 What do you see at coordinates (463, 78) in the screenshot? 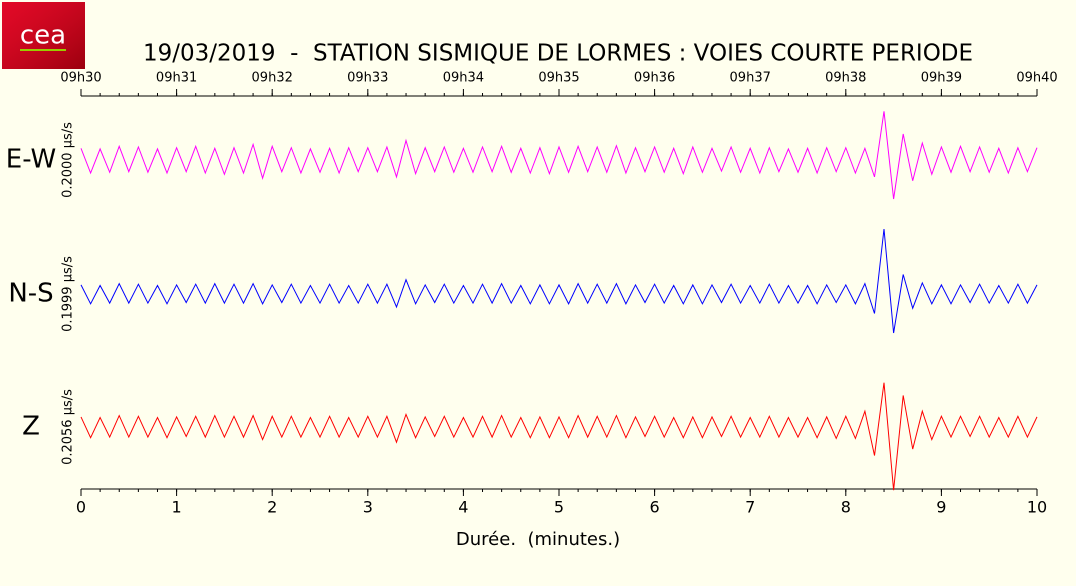
I see `top-tick-label: 09h34` at bounding box center [463, 78].